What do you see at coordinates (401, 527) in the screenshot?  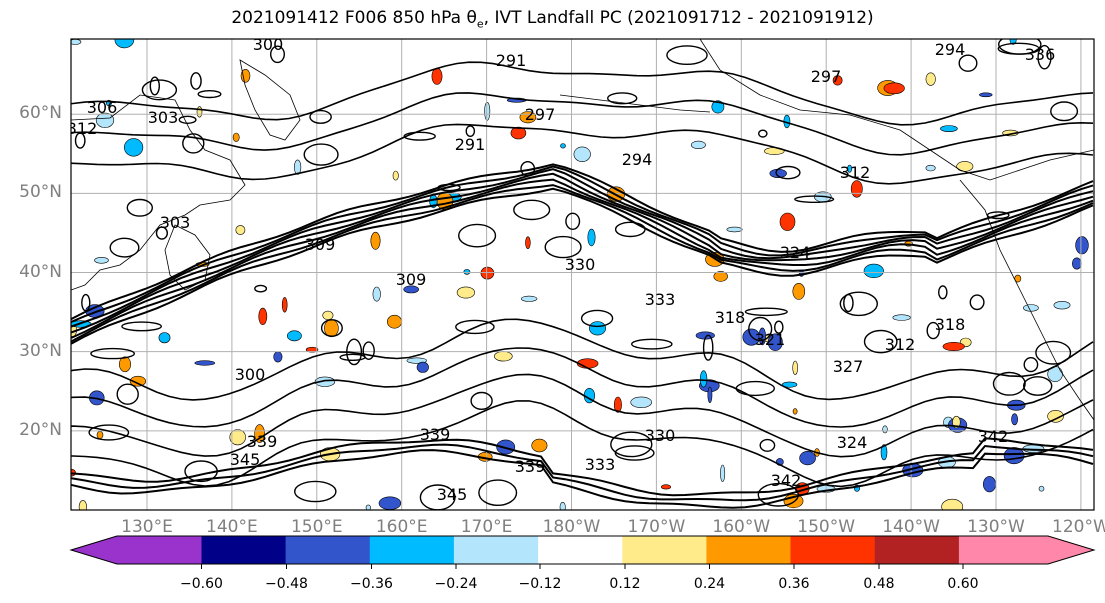 I see `lon-label: 160°E` at bounding box center [401, 527].